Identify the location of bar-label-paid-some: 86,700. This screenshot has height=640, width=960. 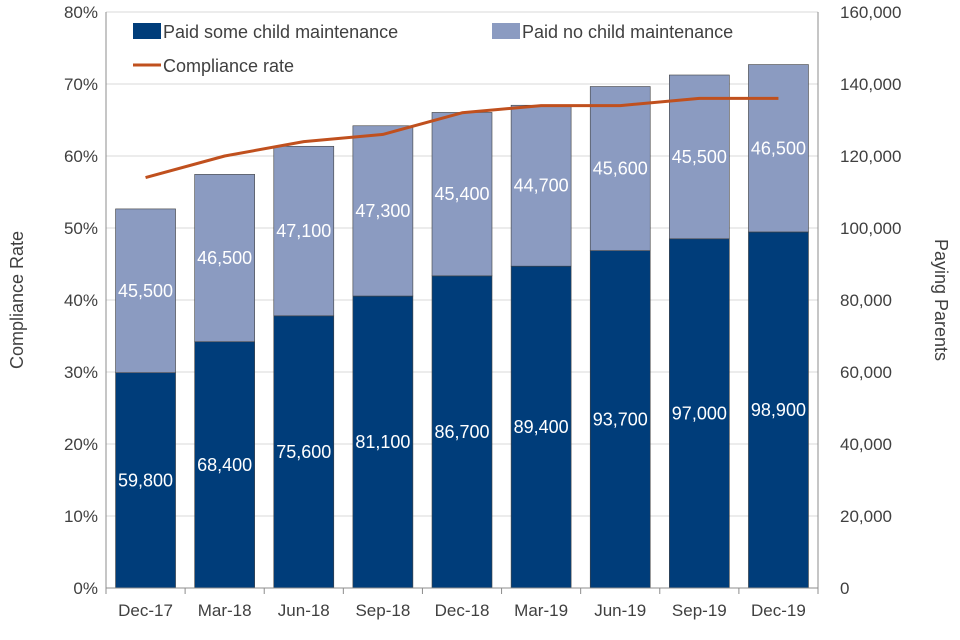
(461, 432).